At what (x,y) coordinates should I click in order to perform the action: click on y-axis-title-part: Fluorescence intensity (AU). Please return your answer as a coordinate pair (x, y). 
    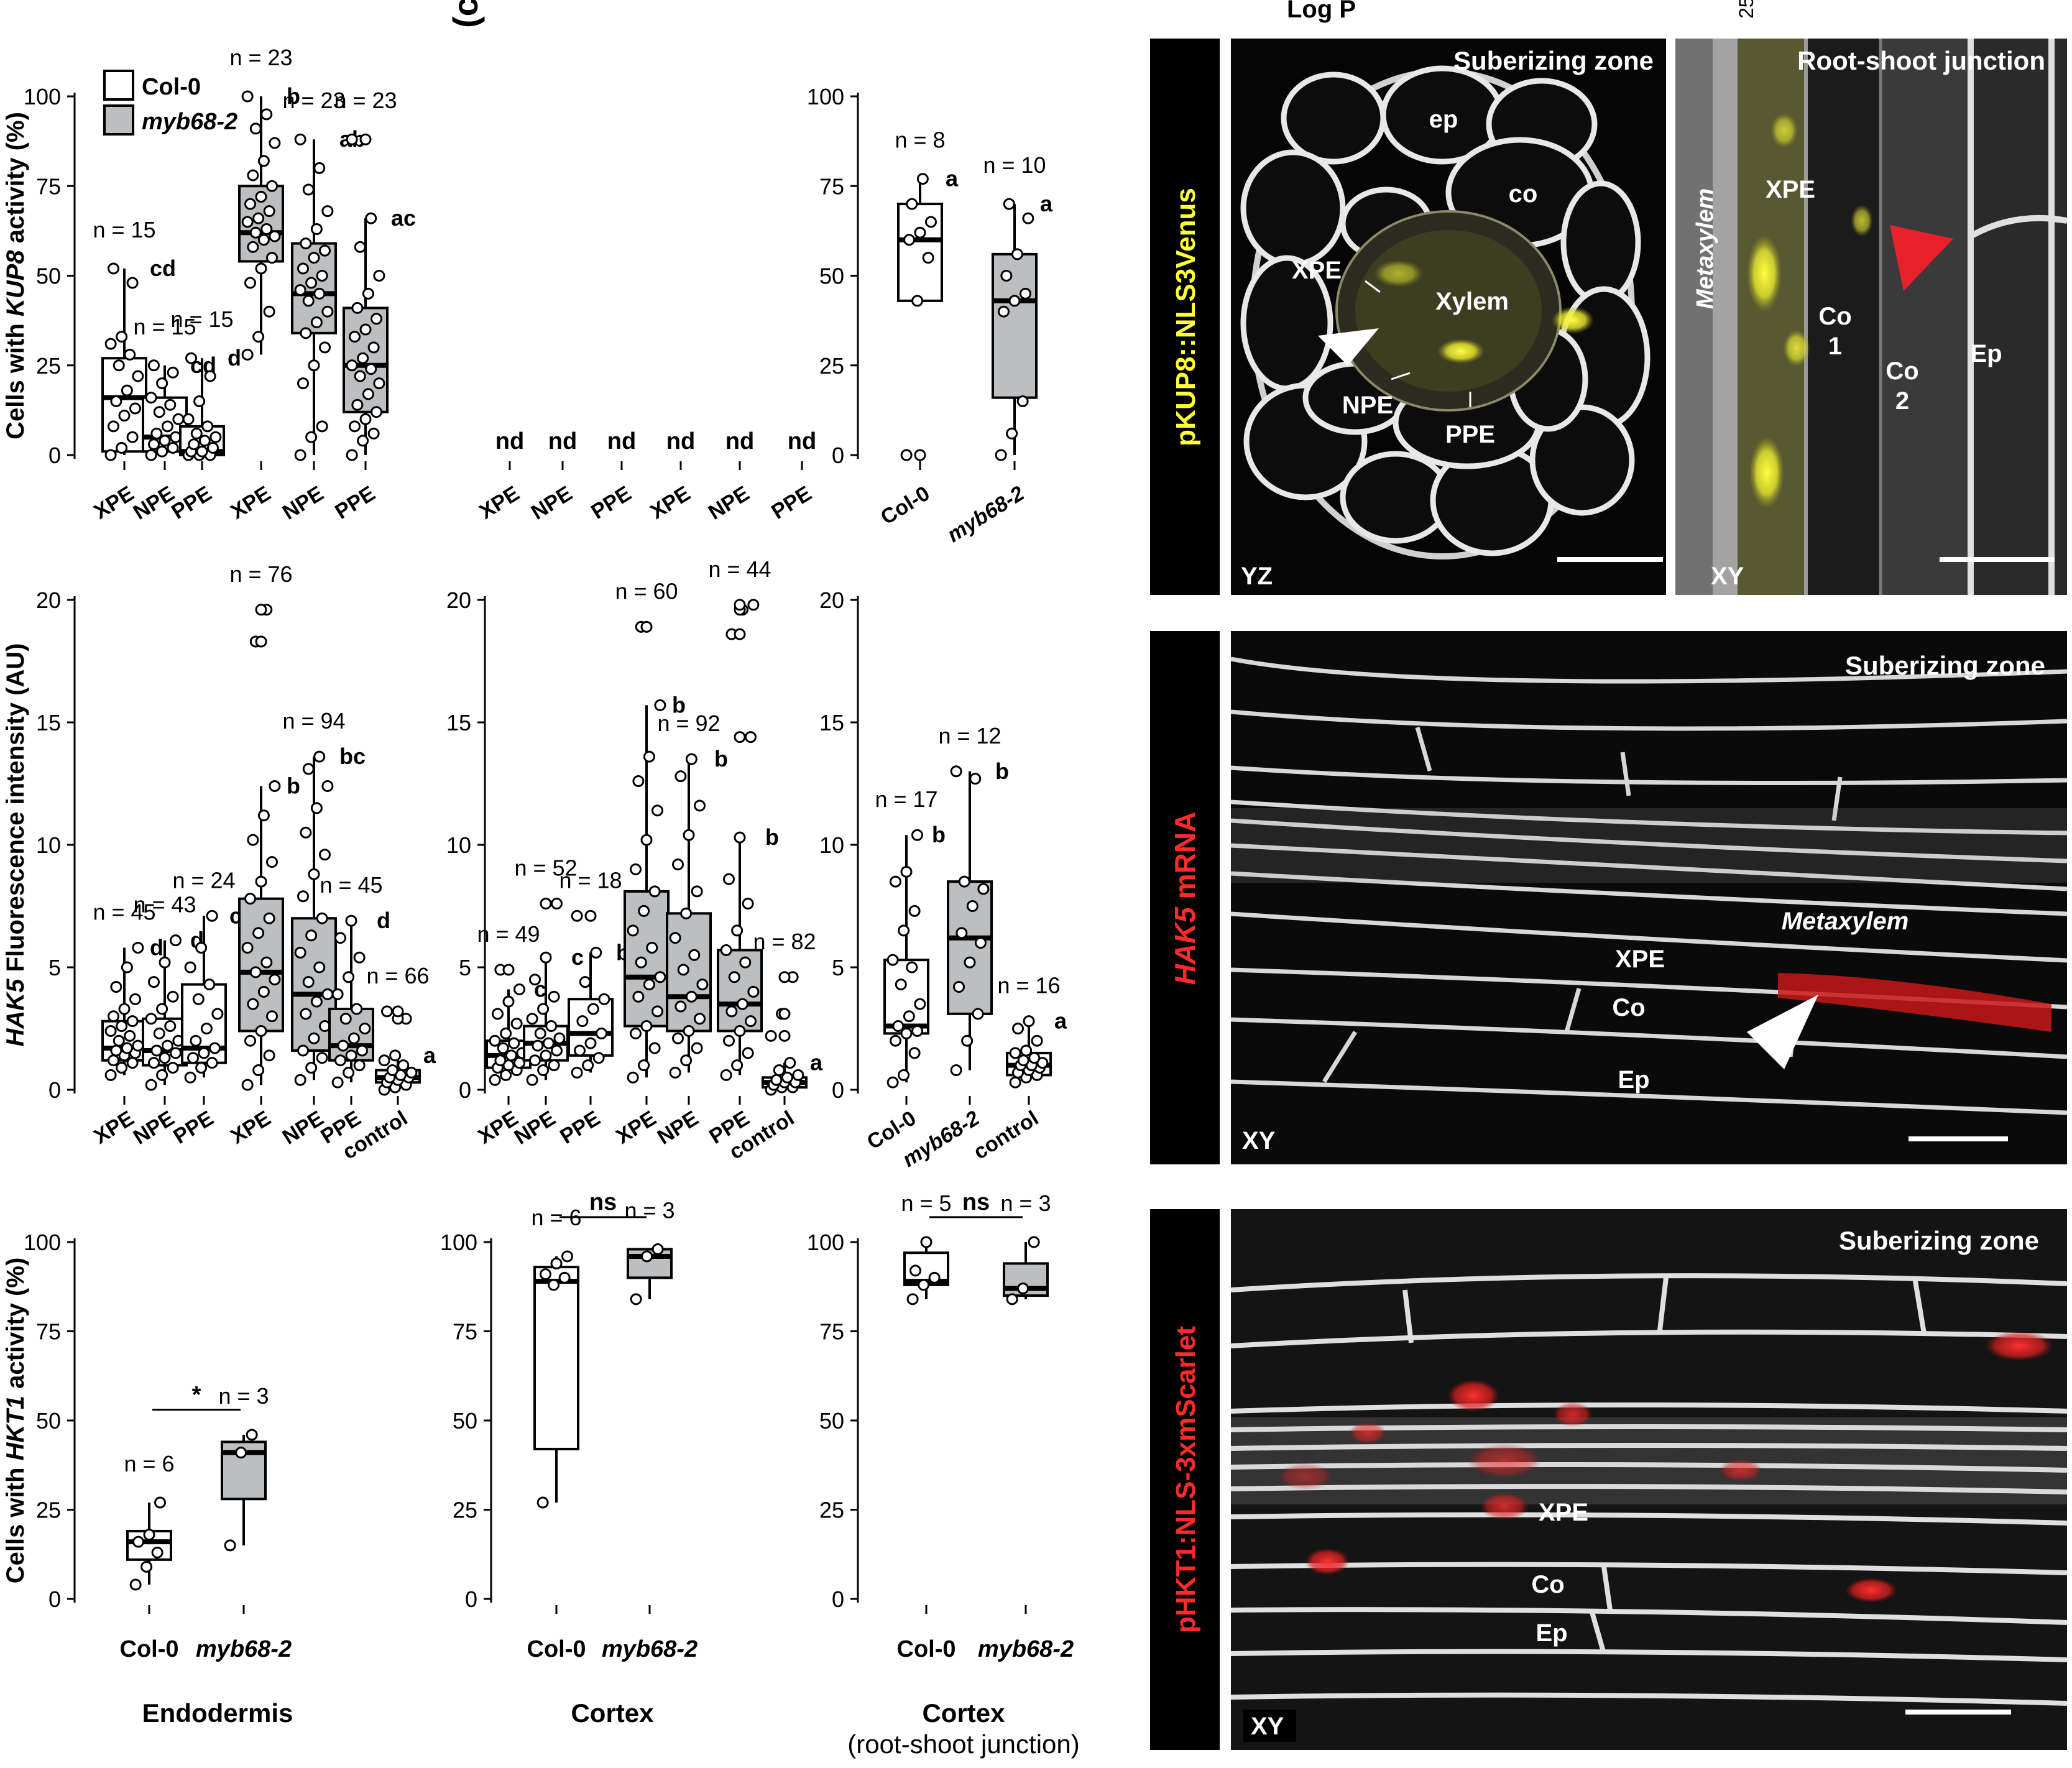
    Looking at the image, I should click on (15, 811).